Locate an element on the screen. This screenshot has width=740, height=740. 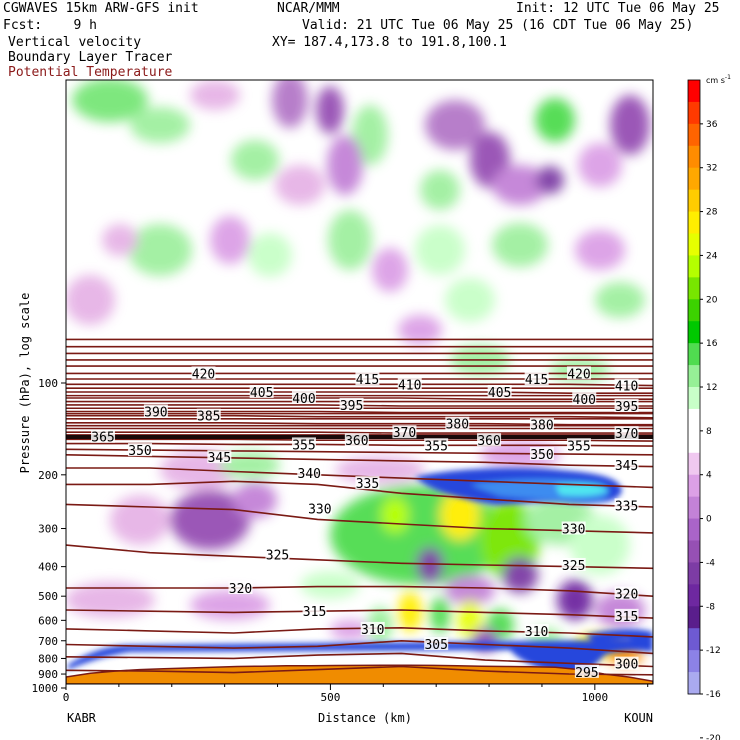
colorbar-label: 28 is located at coordinates (712, 213).